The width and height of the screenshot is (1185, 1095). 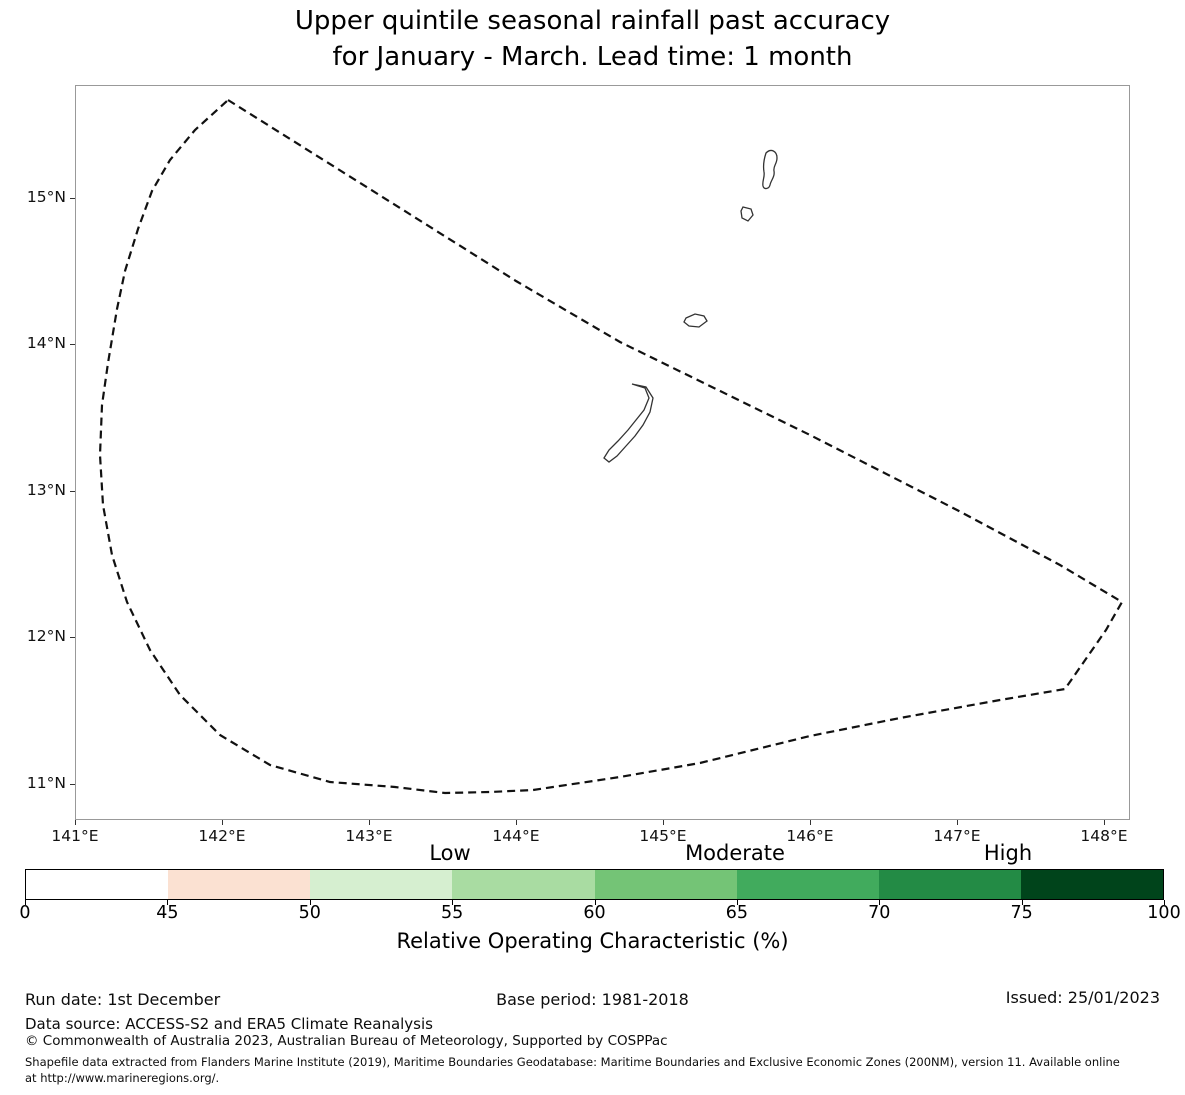 What do you see at coordinates (369, 836) in the screenshot?
I see `x-tick-label: 143°E` at bounding box center [369, 836].